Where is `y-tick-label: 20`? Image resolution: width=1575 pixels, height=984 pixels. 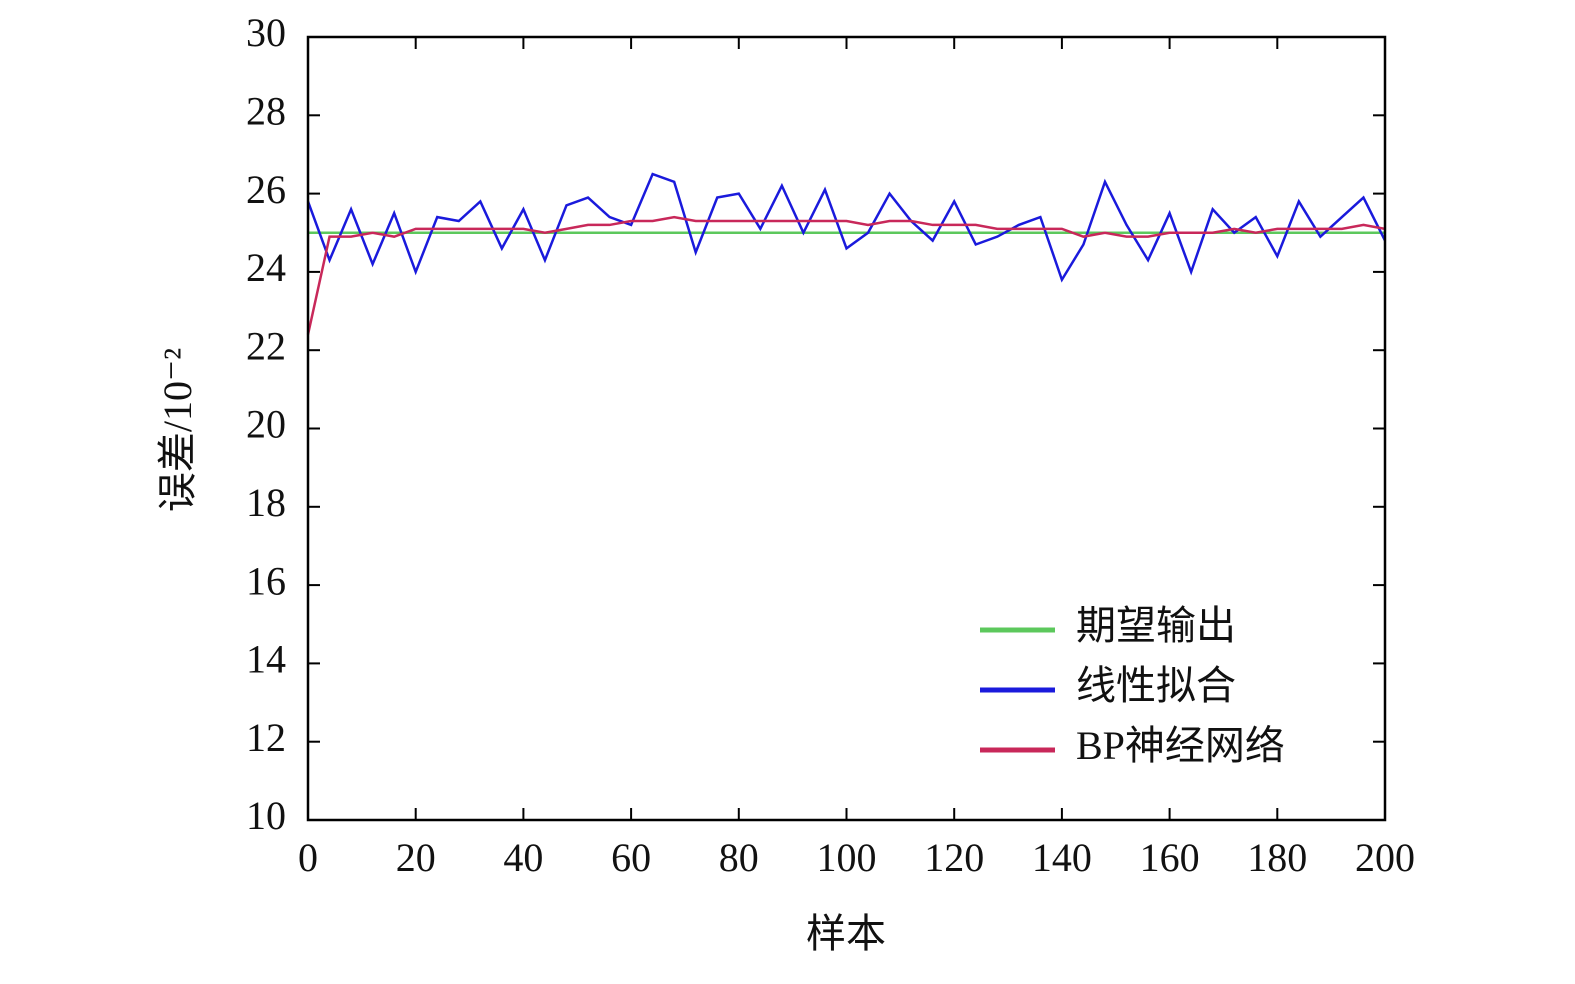
y-tick-label: 20 is located at coordinates (266, 424).